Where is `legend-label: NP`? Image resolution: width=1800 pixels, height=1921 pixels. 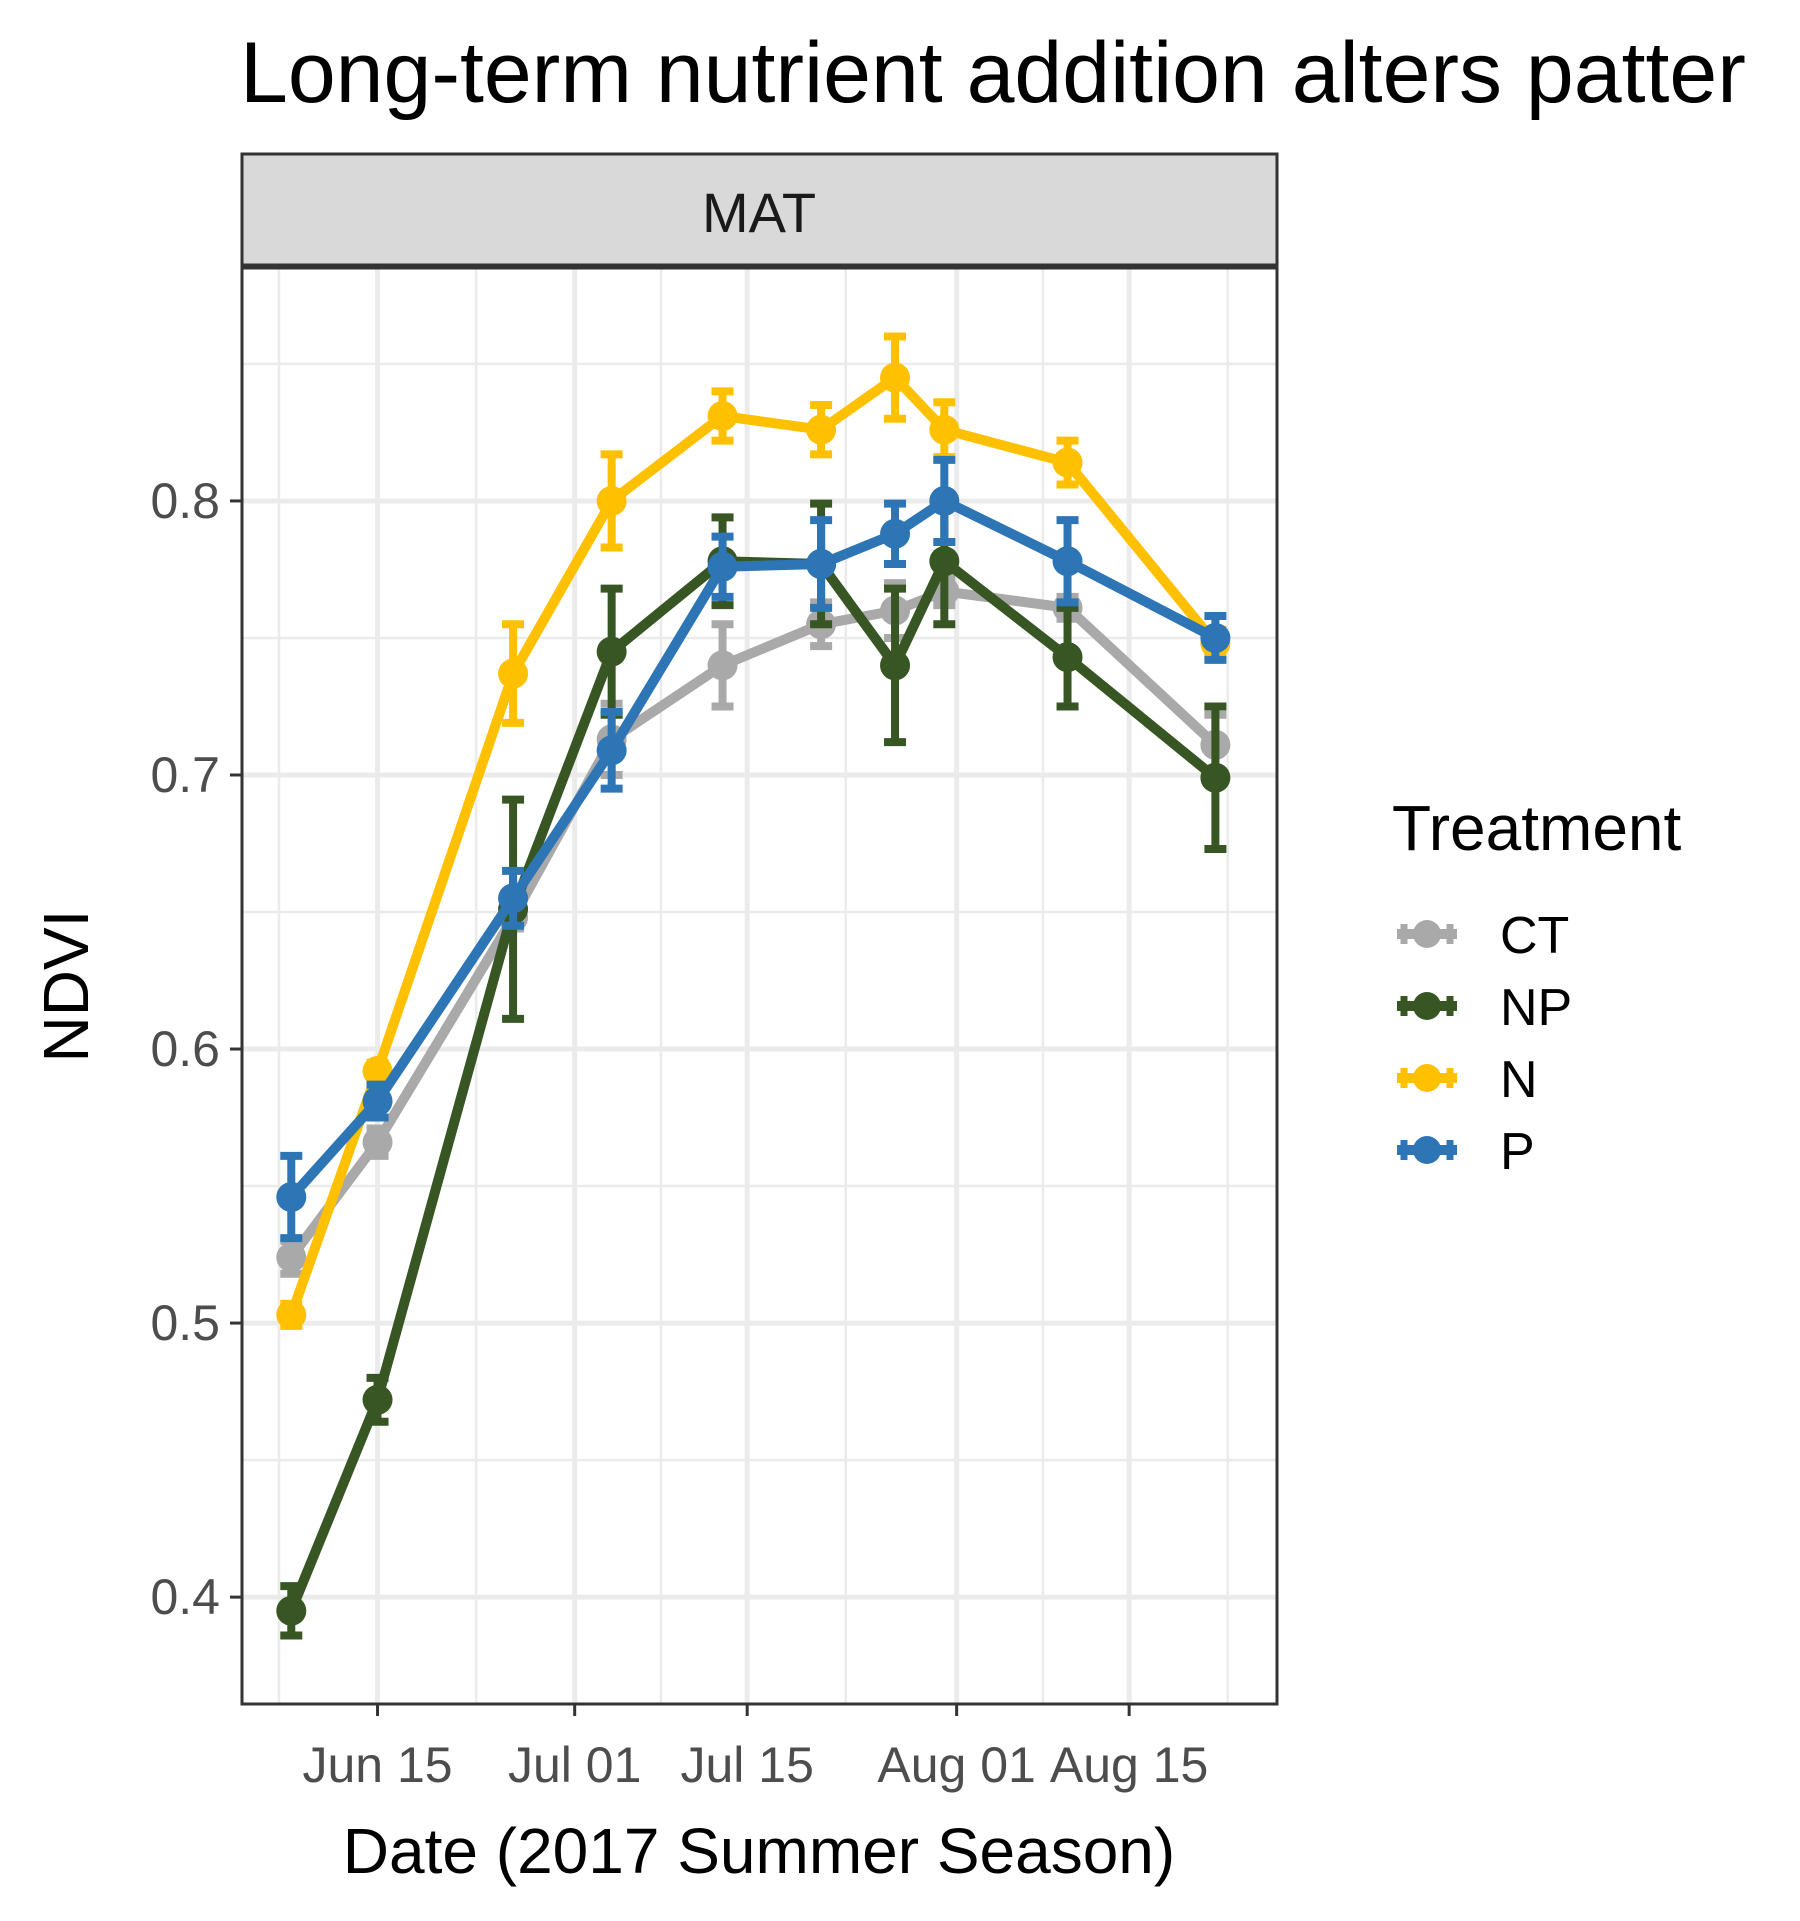
legend-label: NP is located at coordinates (1536, 1008).